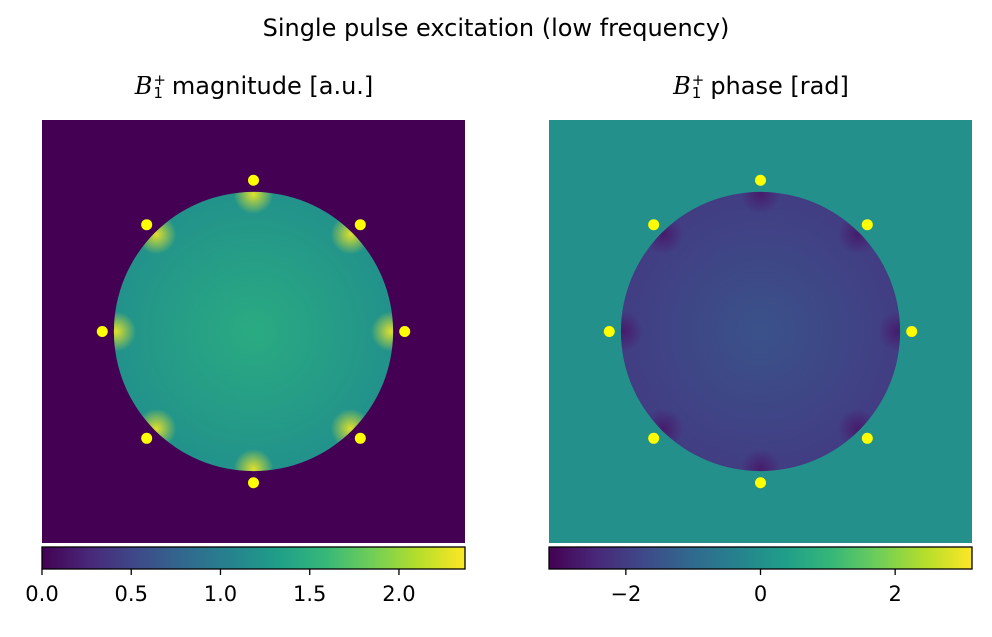 This screenshot has width=992, height=637. What do you see at coordinates (698, 80) in the screenshot?
I see `phase-title-sup: +` at bounding box center [698, 80].